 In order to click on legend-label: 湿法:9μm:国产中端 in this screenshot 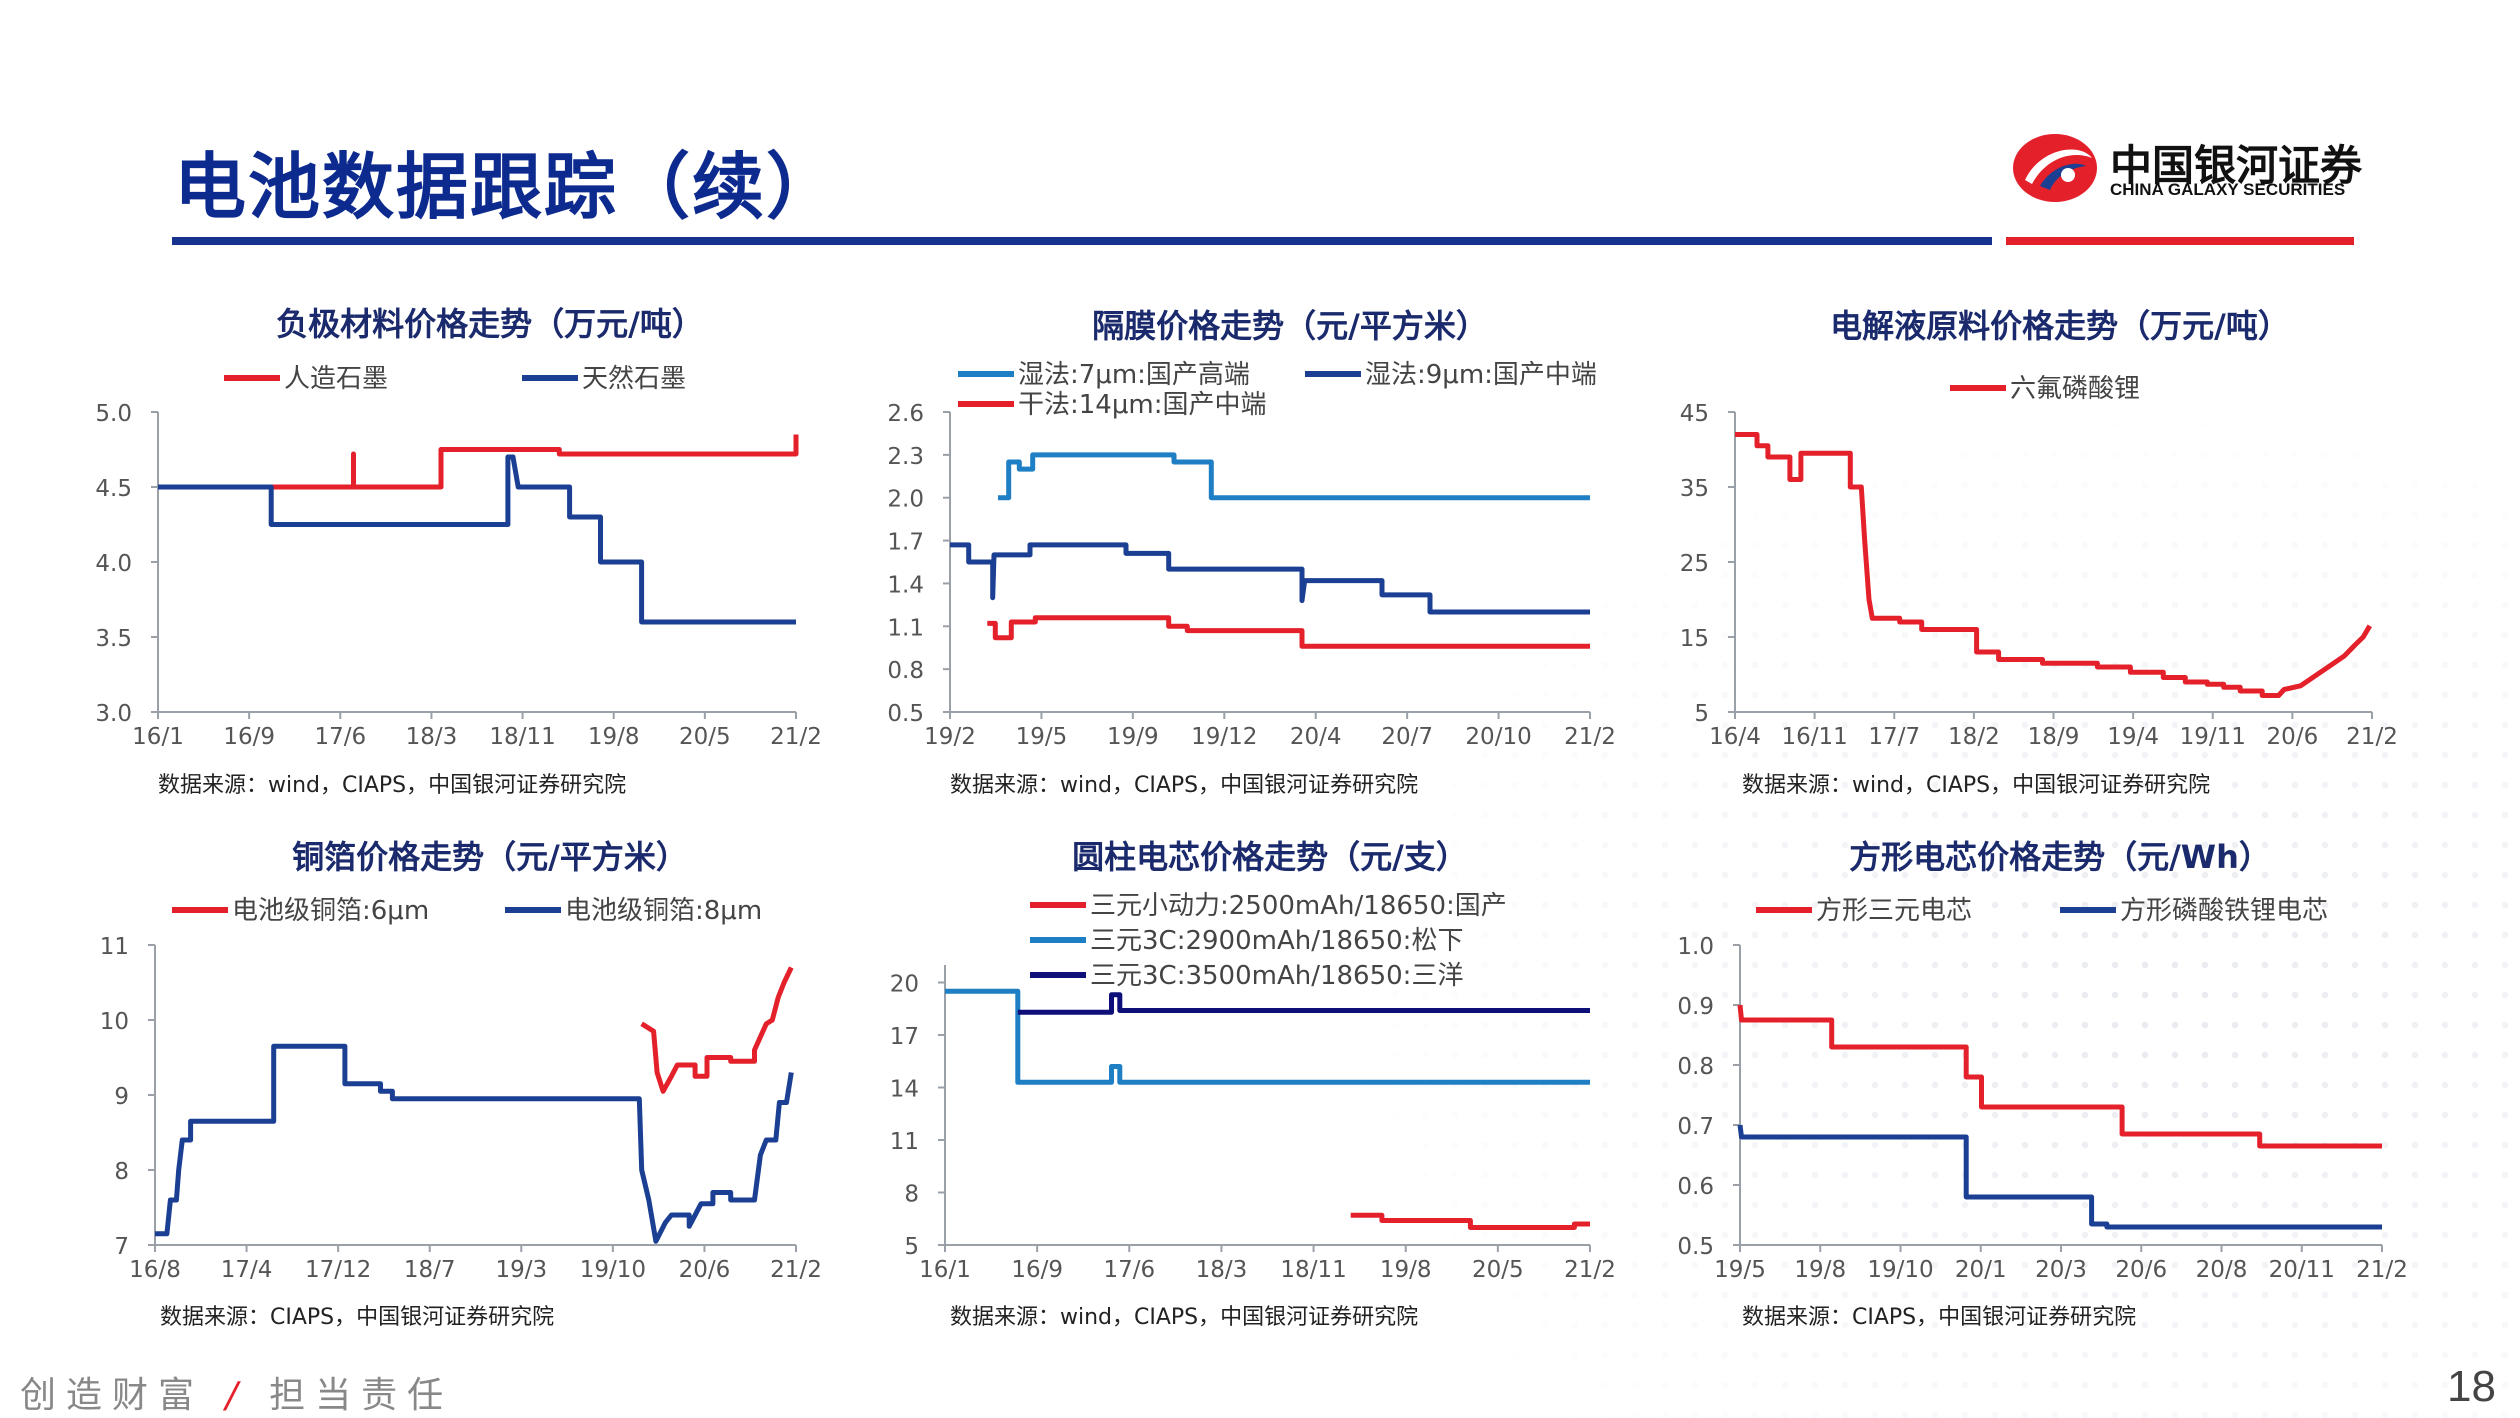, I will do `click(1481, 375)`.